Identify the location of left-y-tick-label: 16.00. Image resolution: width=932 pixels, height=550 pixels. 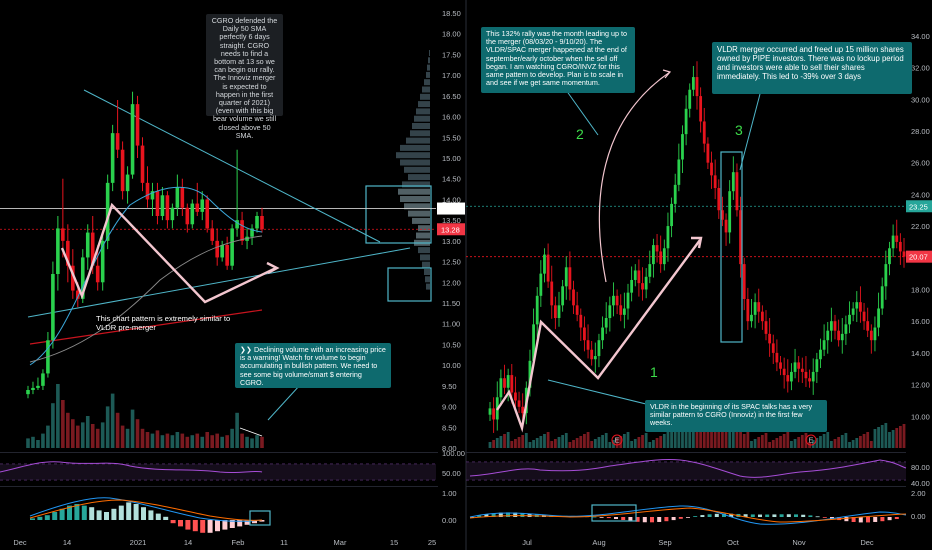
(451, 117).